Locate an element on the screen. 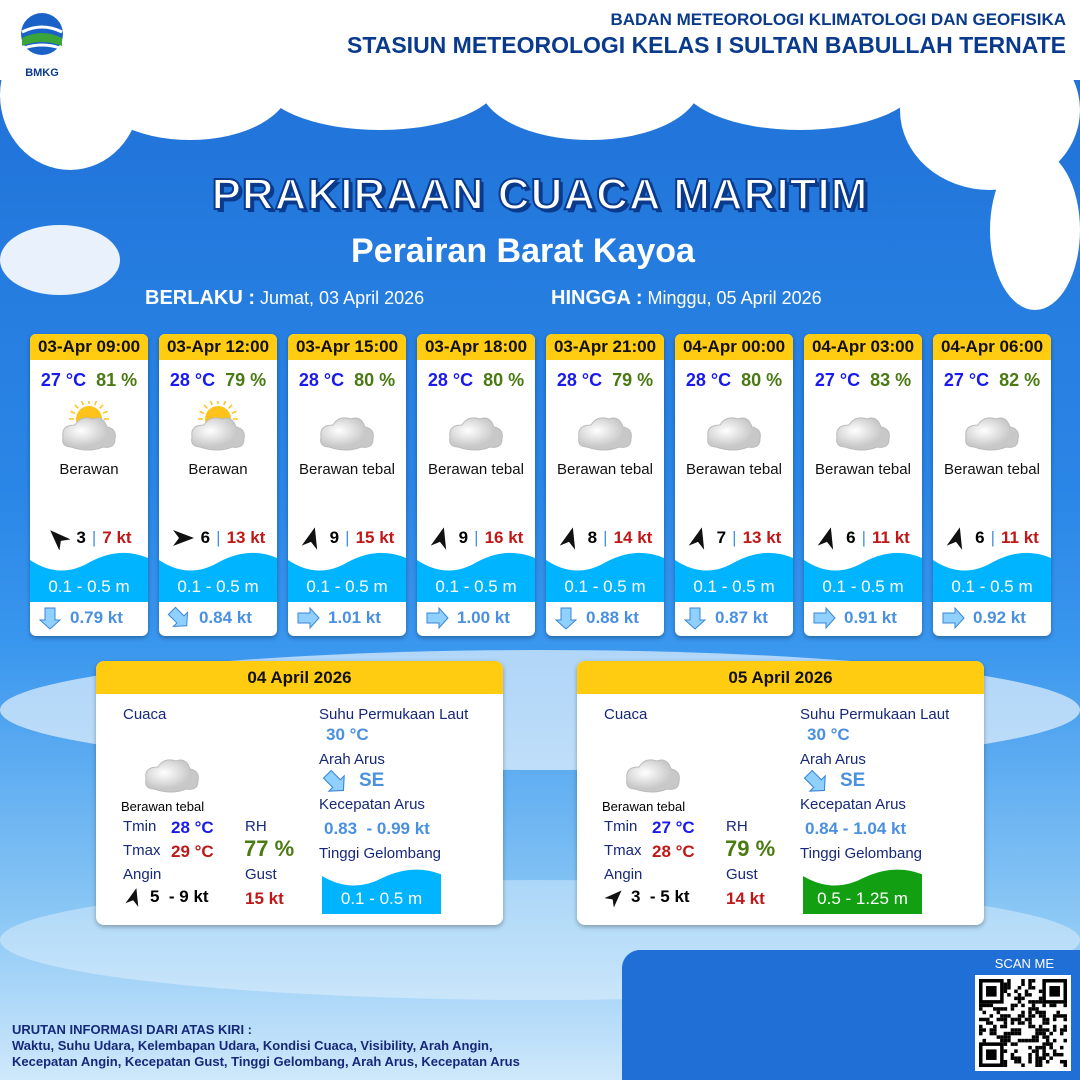  daily-date: 04 April 2026 is located at coordinates (299, 677).